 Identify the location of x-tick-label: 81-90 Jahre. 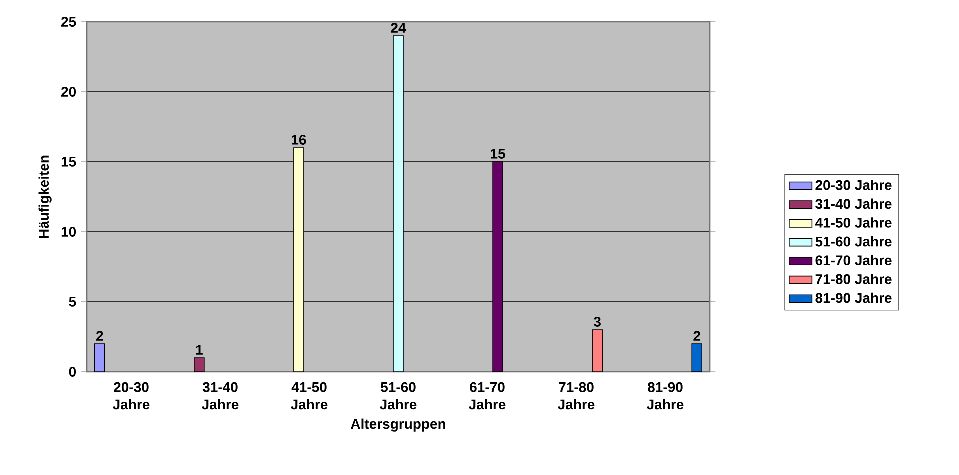
(665, 396).